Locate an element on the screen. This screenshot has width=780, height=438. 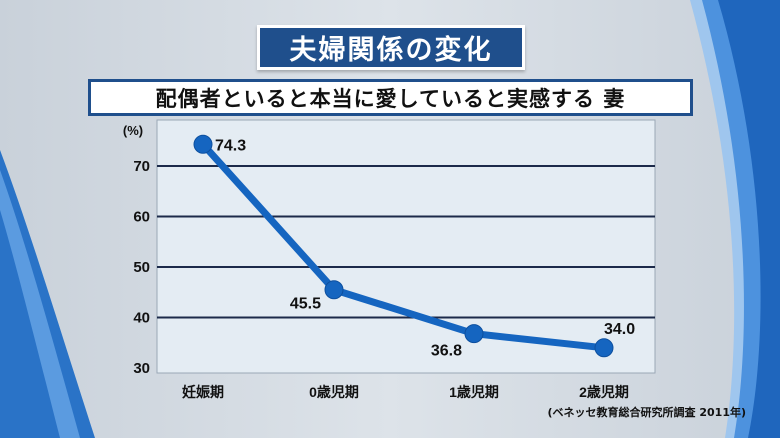
x-tick-label: 2歳児期 is located at coordinates (604, 392).